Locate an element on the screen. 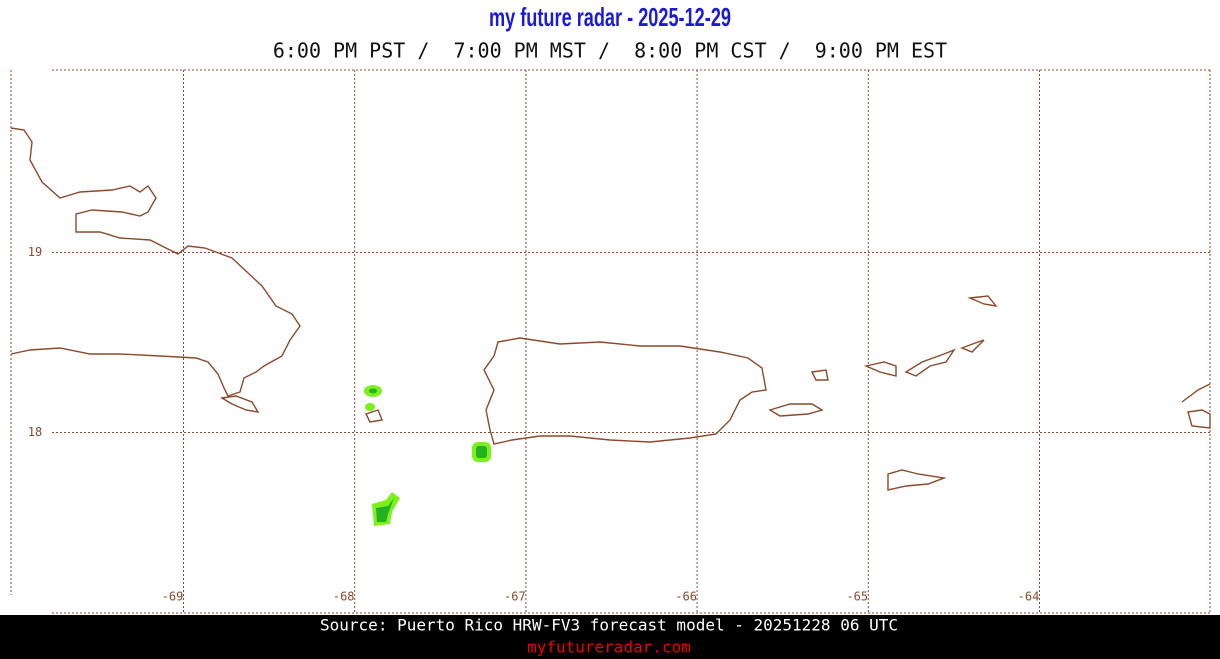  longitude-label: -69 is located at coordinates (173, 597).